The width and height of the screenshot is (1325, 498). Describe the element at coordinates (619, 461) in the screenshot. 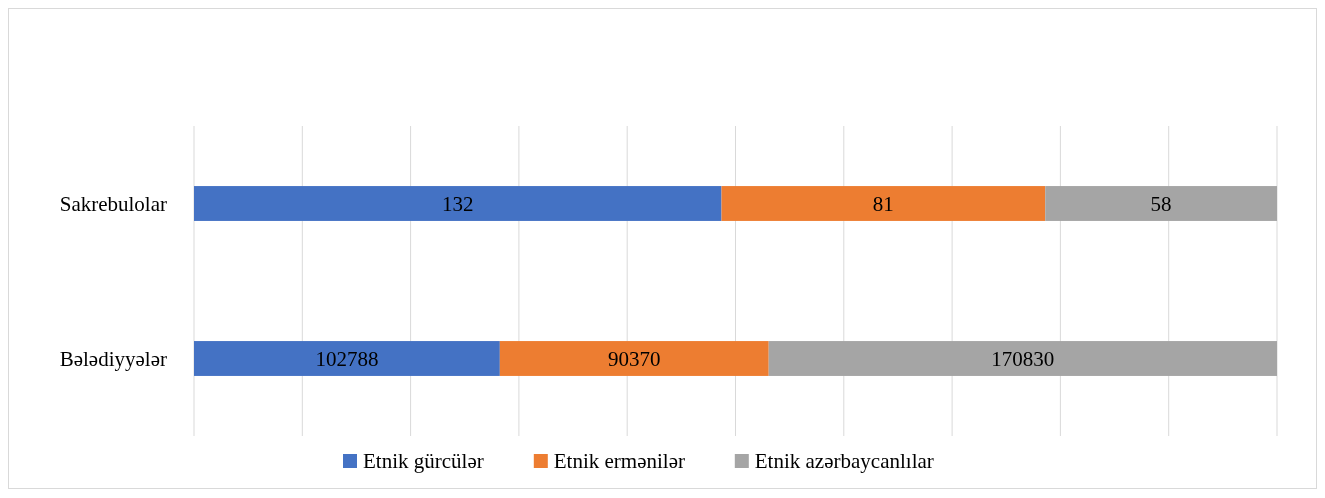

I see `legend-label: Etnik ermənilər` at that location.